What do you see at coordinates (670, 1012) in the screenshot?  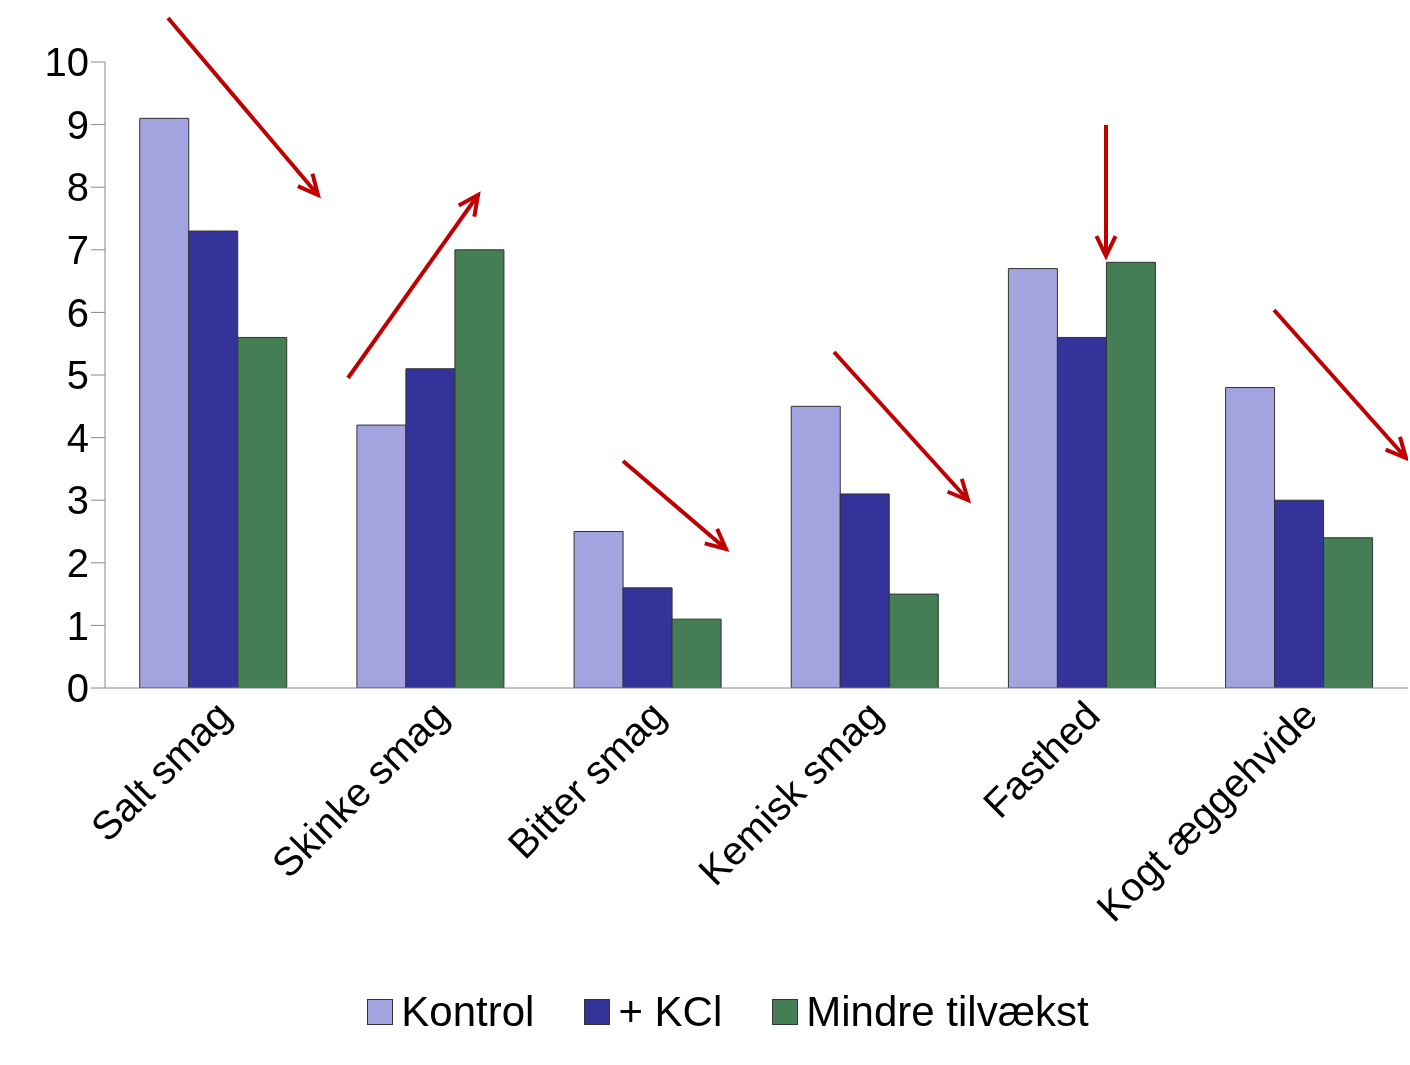 I see `legend-label: + KCl` at bounding box center [670, 1012].